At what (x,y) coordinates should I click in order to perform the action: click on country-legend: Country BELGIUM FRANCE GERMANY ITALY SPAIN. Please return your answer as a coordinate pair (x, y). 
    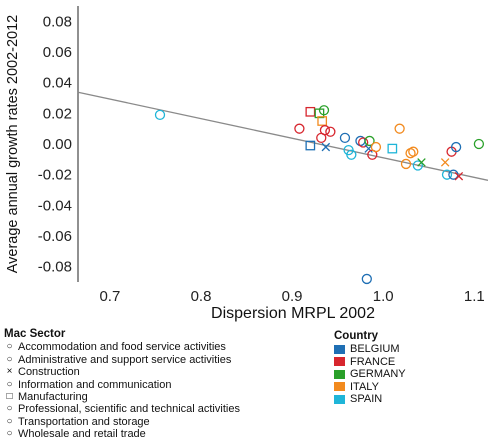
    Looking at the image, I should click on (370, 367).